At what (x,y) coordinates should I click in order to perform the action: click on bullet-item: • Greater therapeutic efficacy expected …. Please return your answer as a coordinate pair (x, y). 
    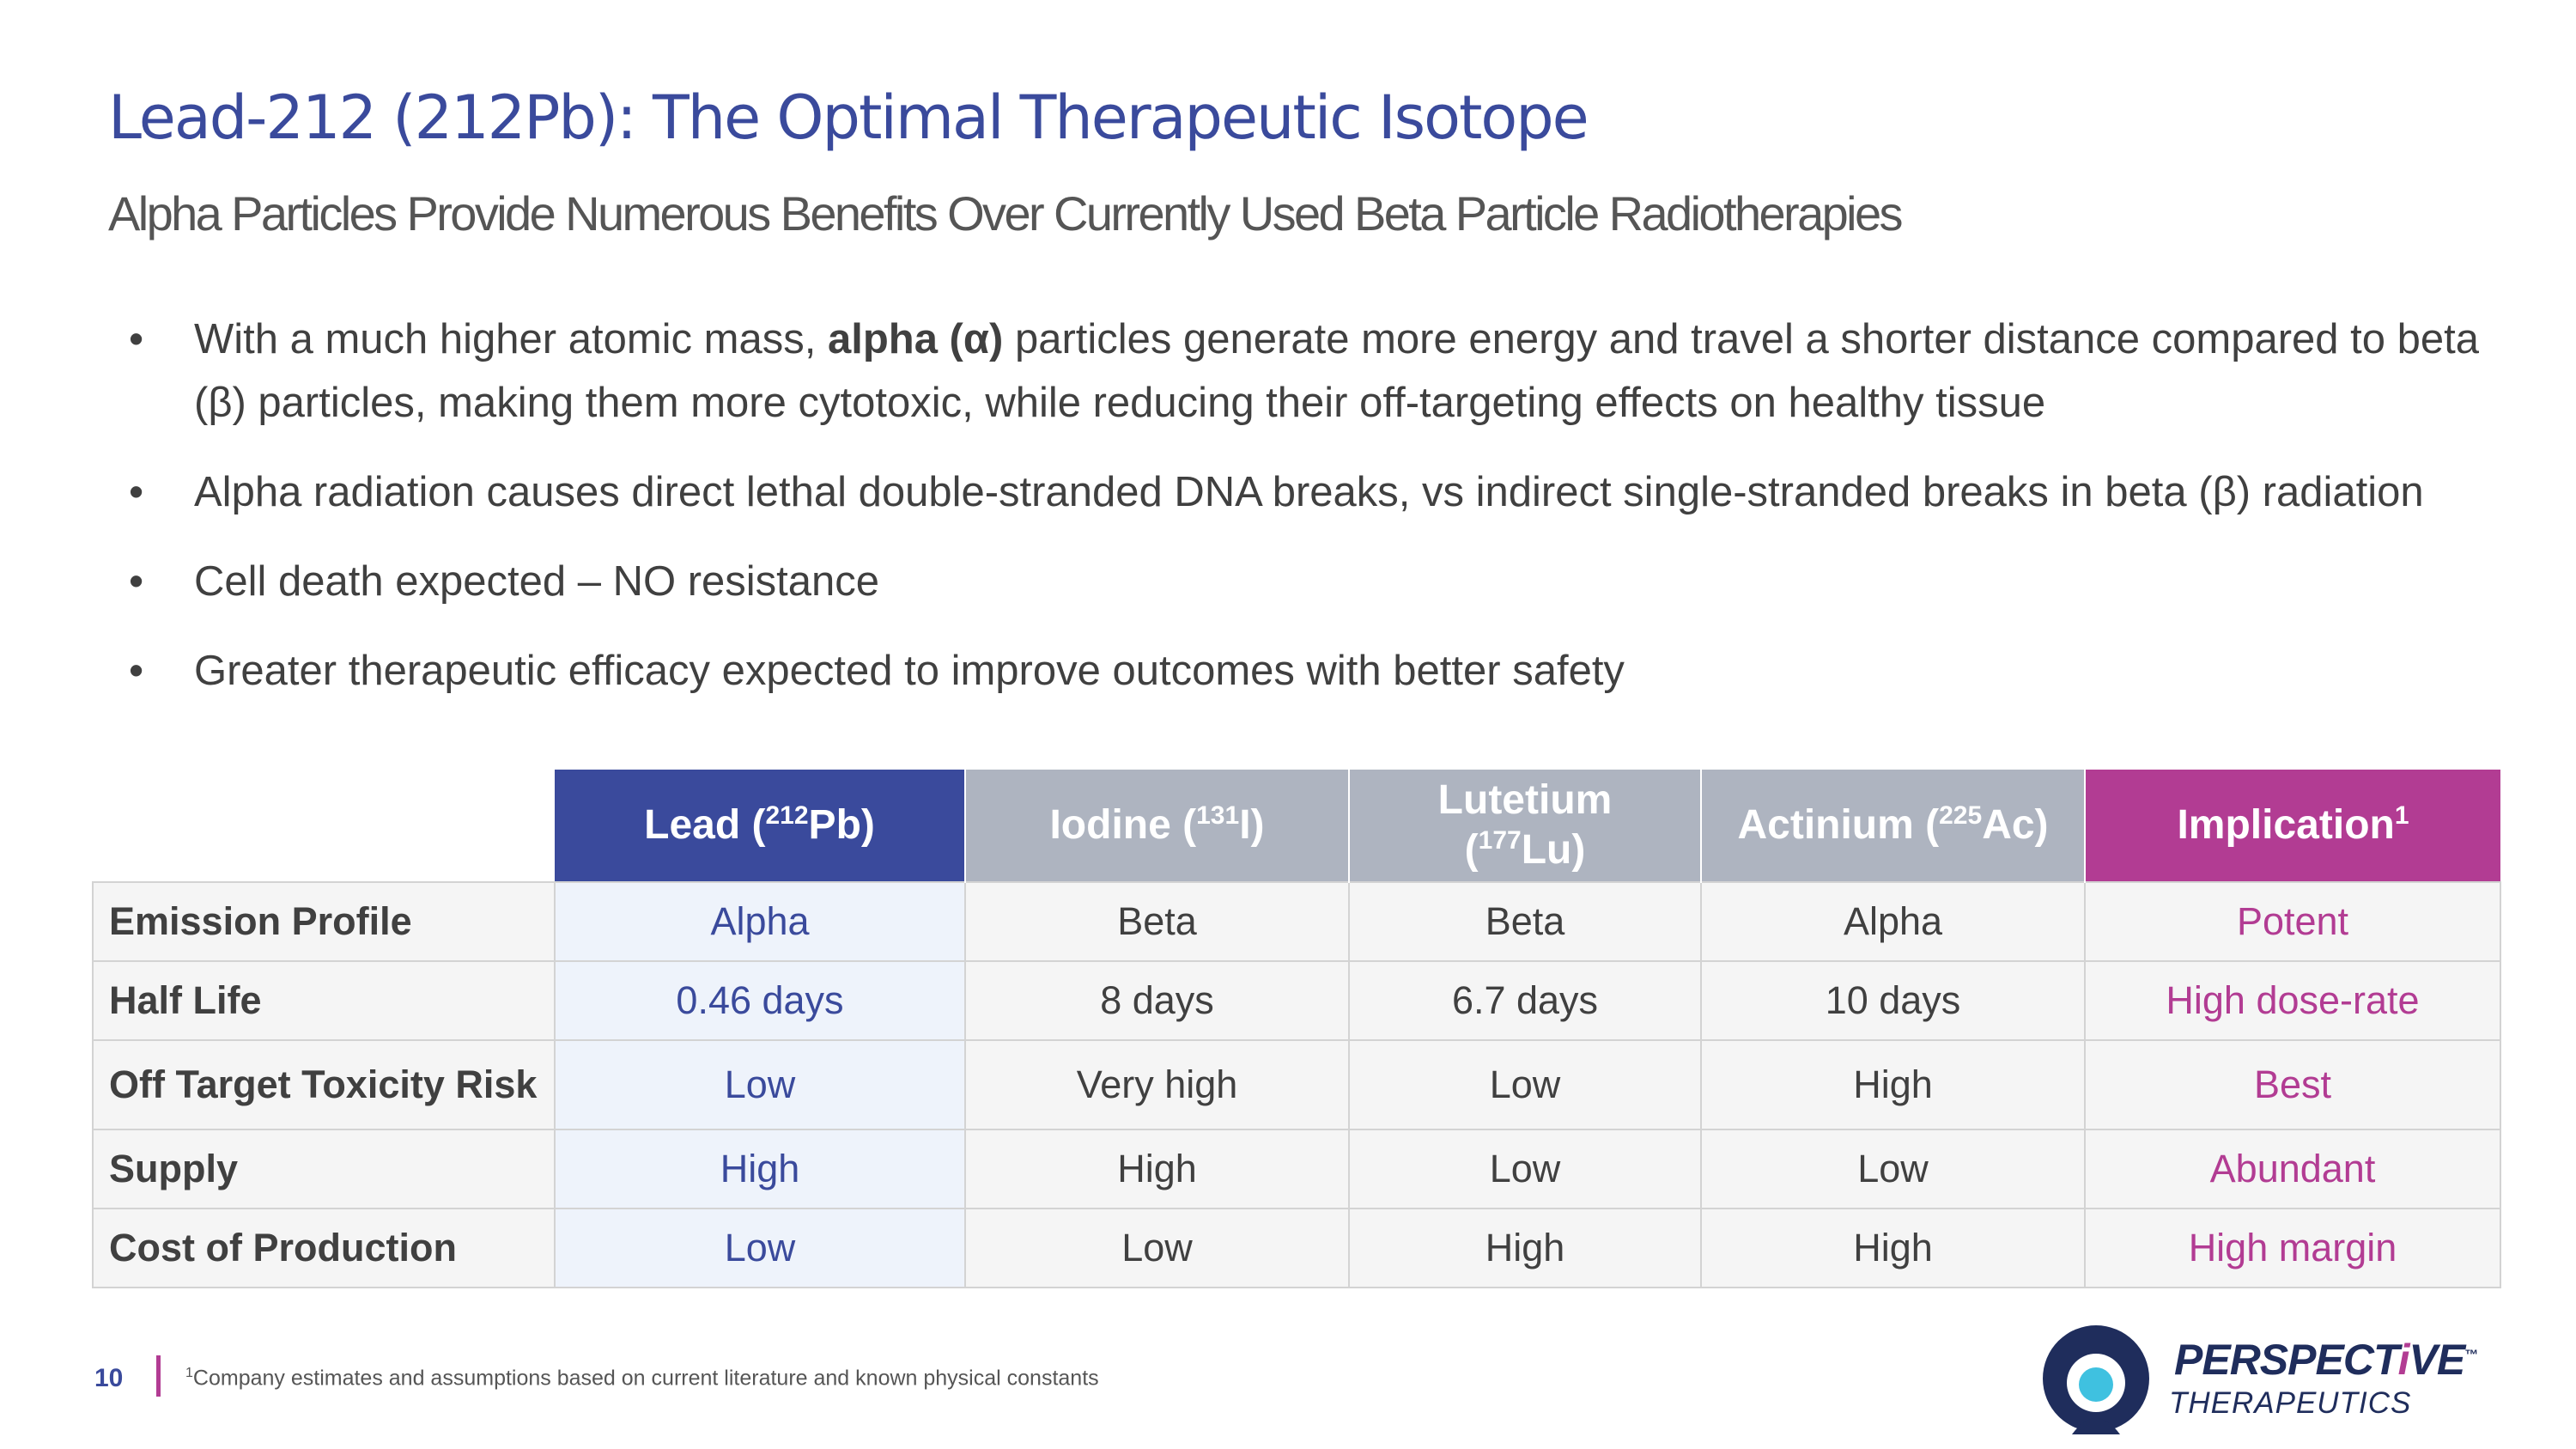
    Looking at the image, I should click on (1323, 671).